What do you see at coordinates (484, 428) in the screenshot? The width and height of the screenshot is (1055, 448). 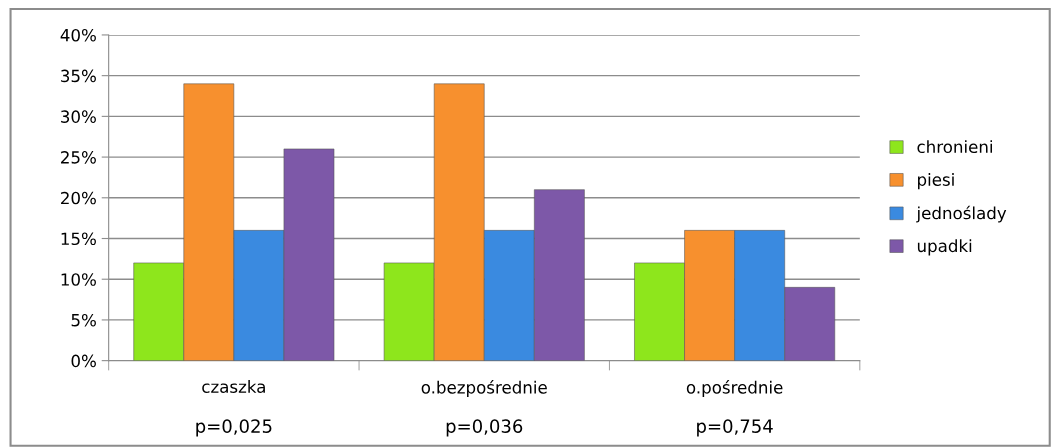 I see `text: p=0,036` at bounding box center [484, 428].